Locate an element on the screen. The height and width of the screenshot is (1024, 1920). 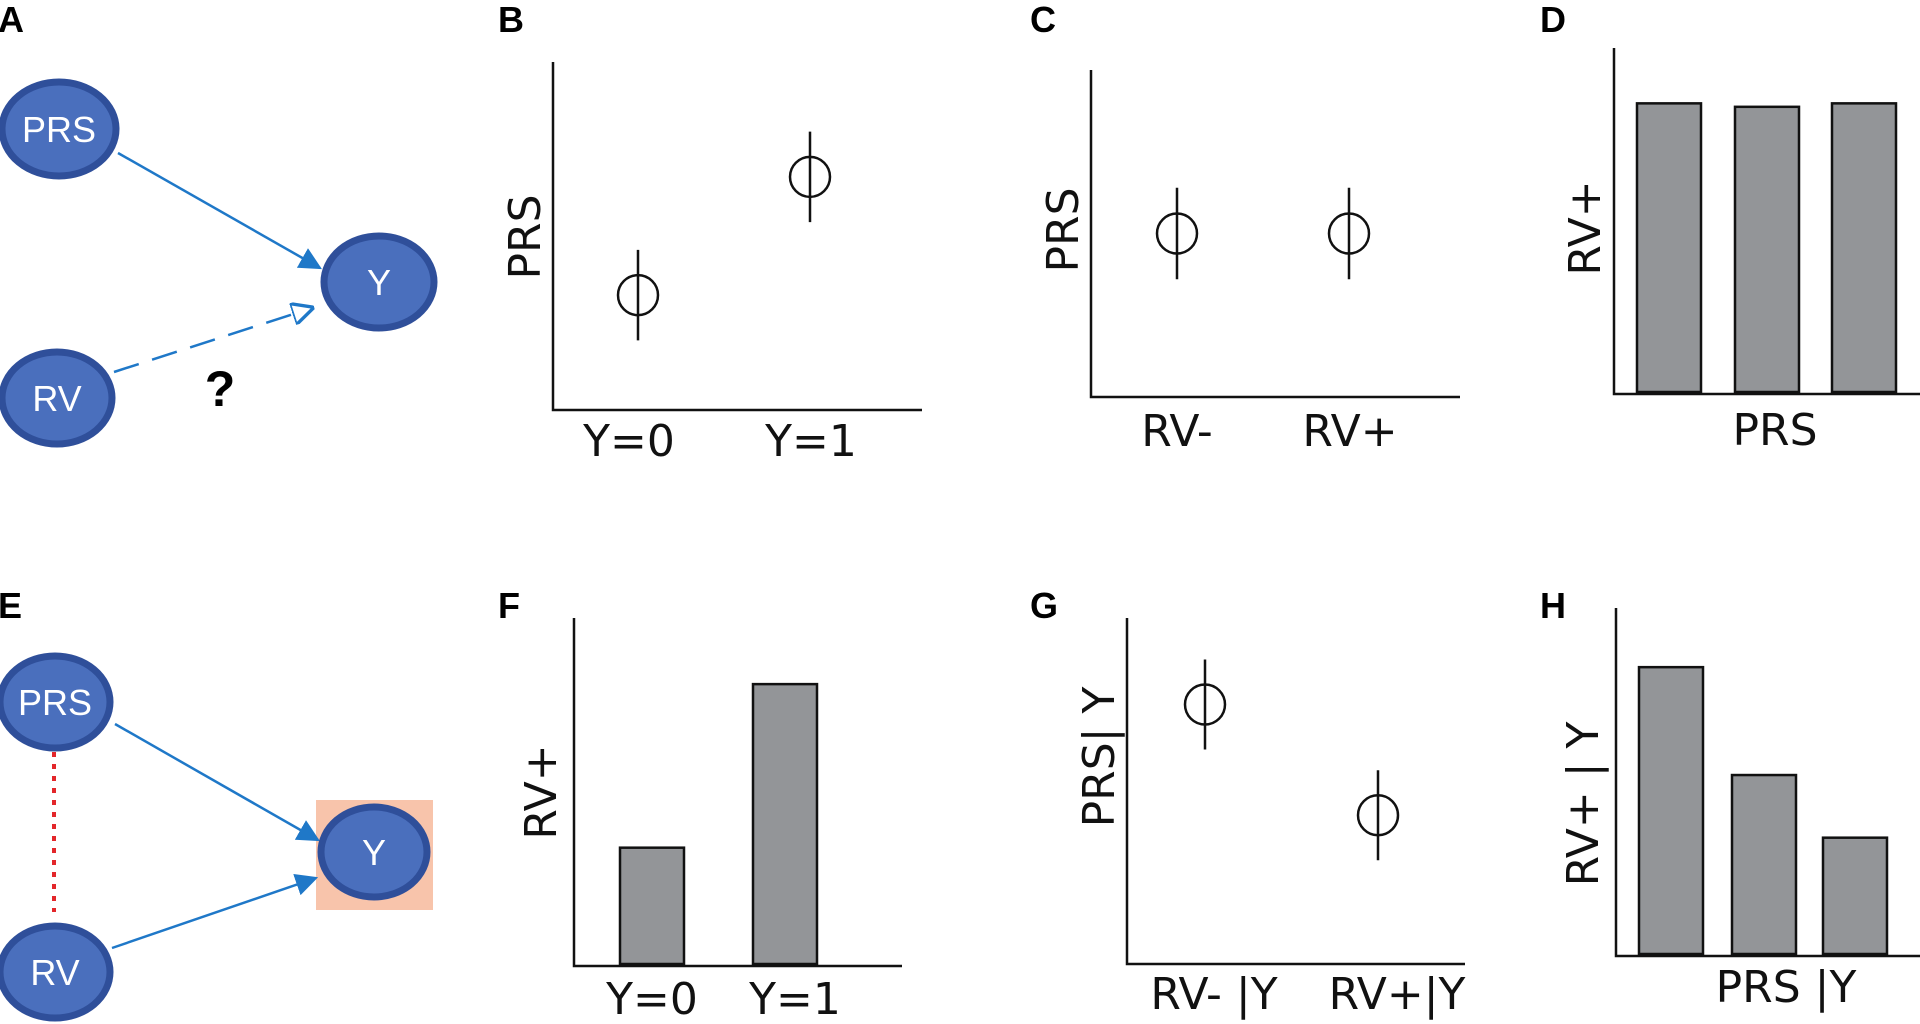
chart-g-ylabel: PRS| Y is located at coordinates (1099, 757).